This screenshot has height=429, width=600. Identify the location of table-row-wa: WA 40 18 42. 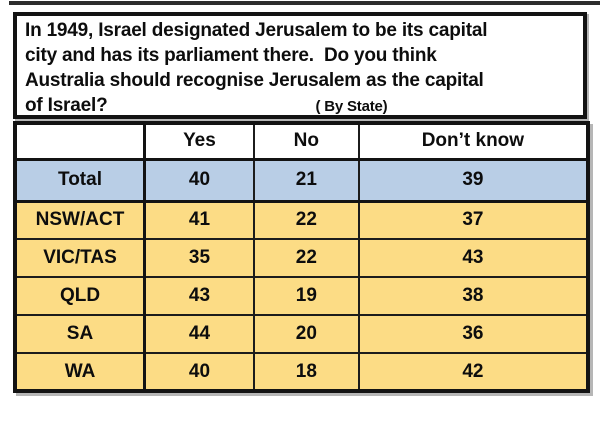
(301, 372).